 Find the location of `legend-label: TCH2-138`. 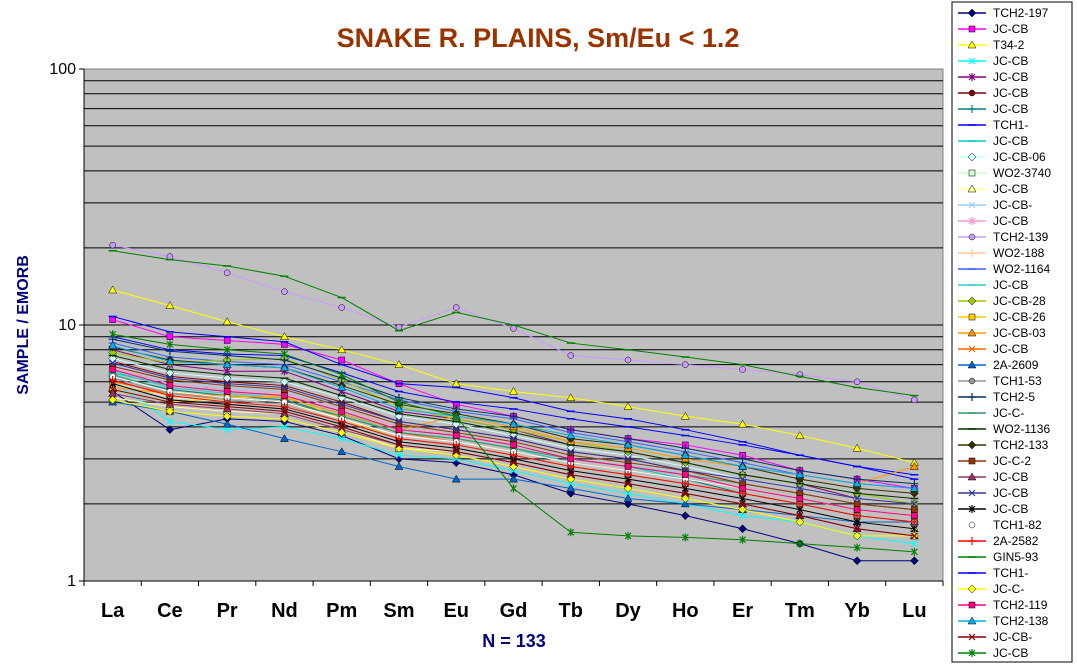

legend-label: TCH2-138 is located at coordinates (1021, 621).